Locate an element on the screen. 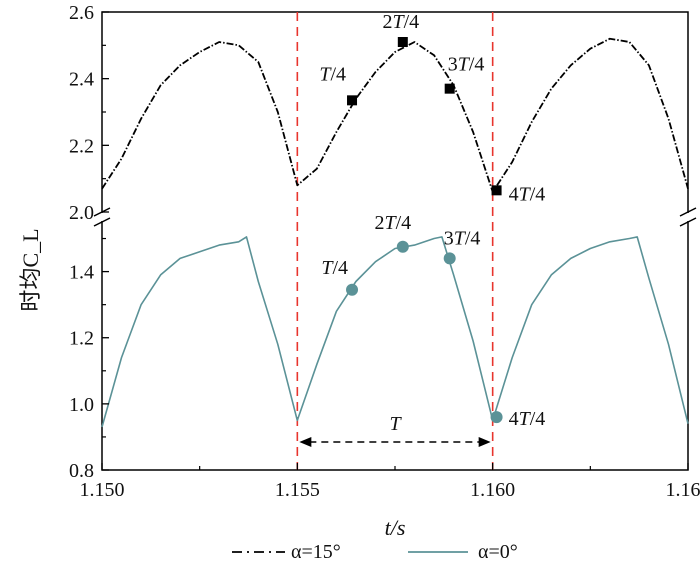 This screenshot has width=700, height=577. y-tick-label-upper: 2.4 is located at coordinates (81, 80).